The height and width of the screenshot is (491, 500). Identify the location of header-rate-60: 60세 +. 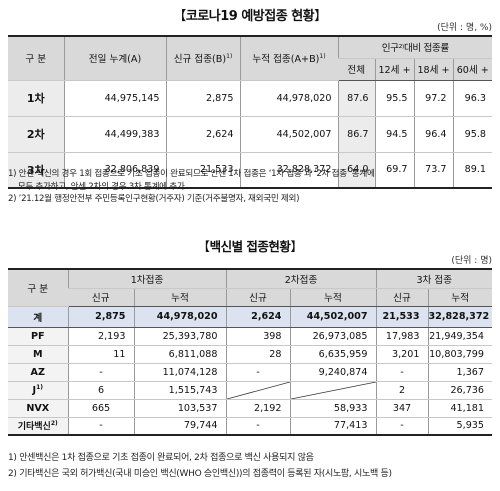
(472, 69).